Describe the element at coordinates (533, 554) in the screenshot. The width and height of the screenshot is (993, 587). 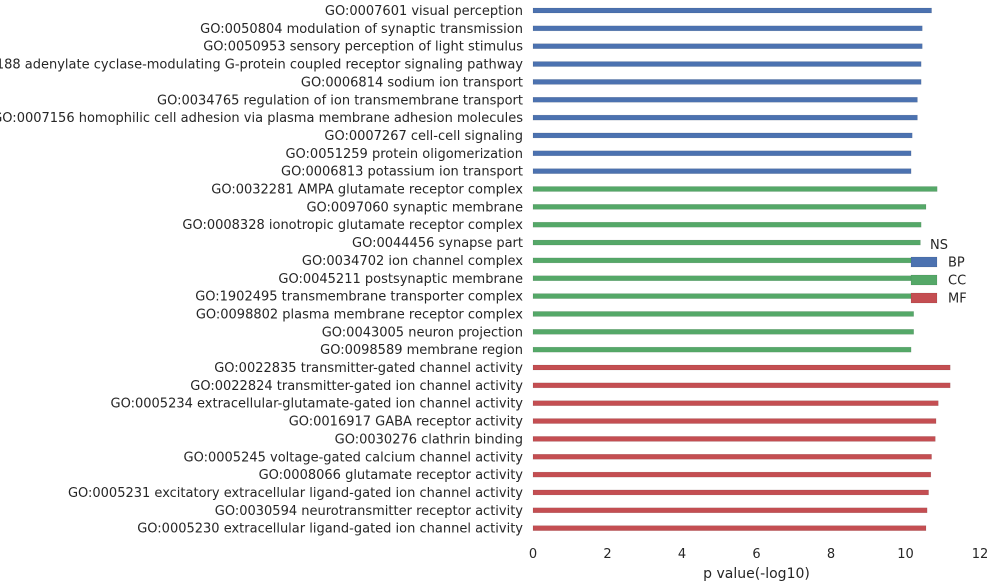
I see `x-tick-label: 0` at that location.